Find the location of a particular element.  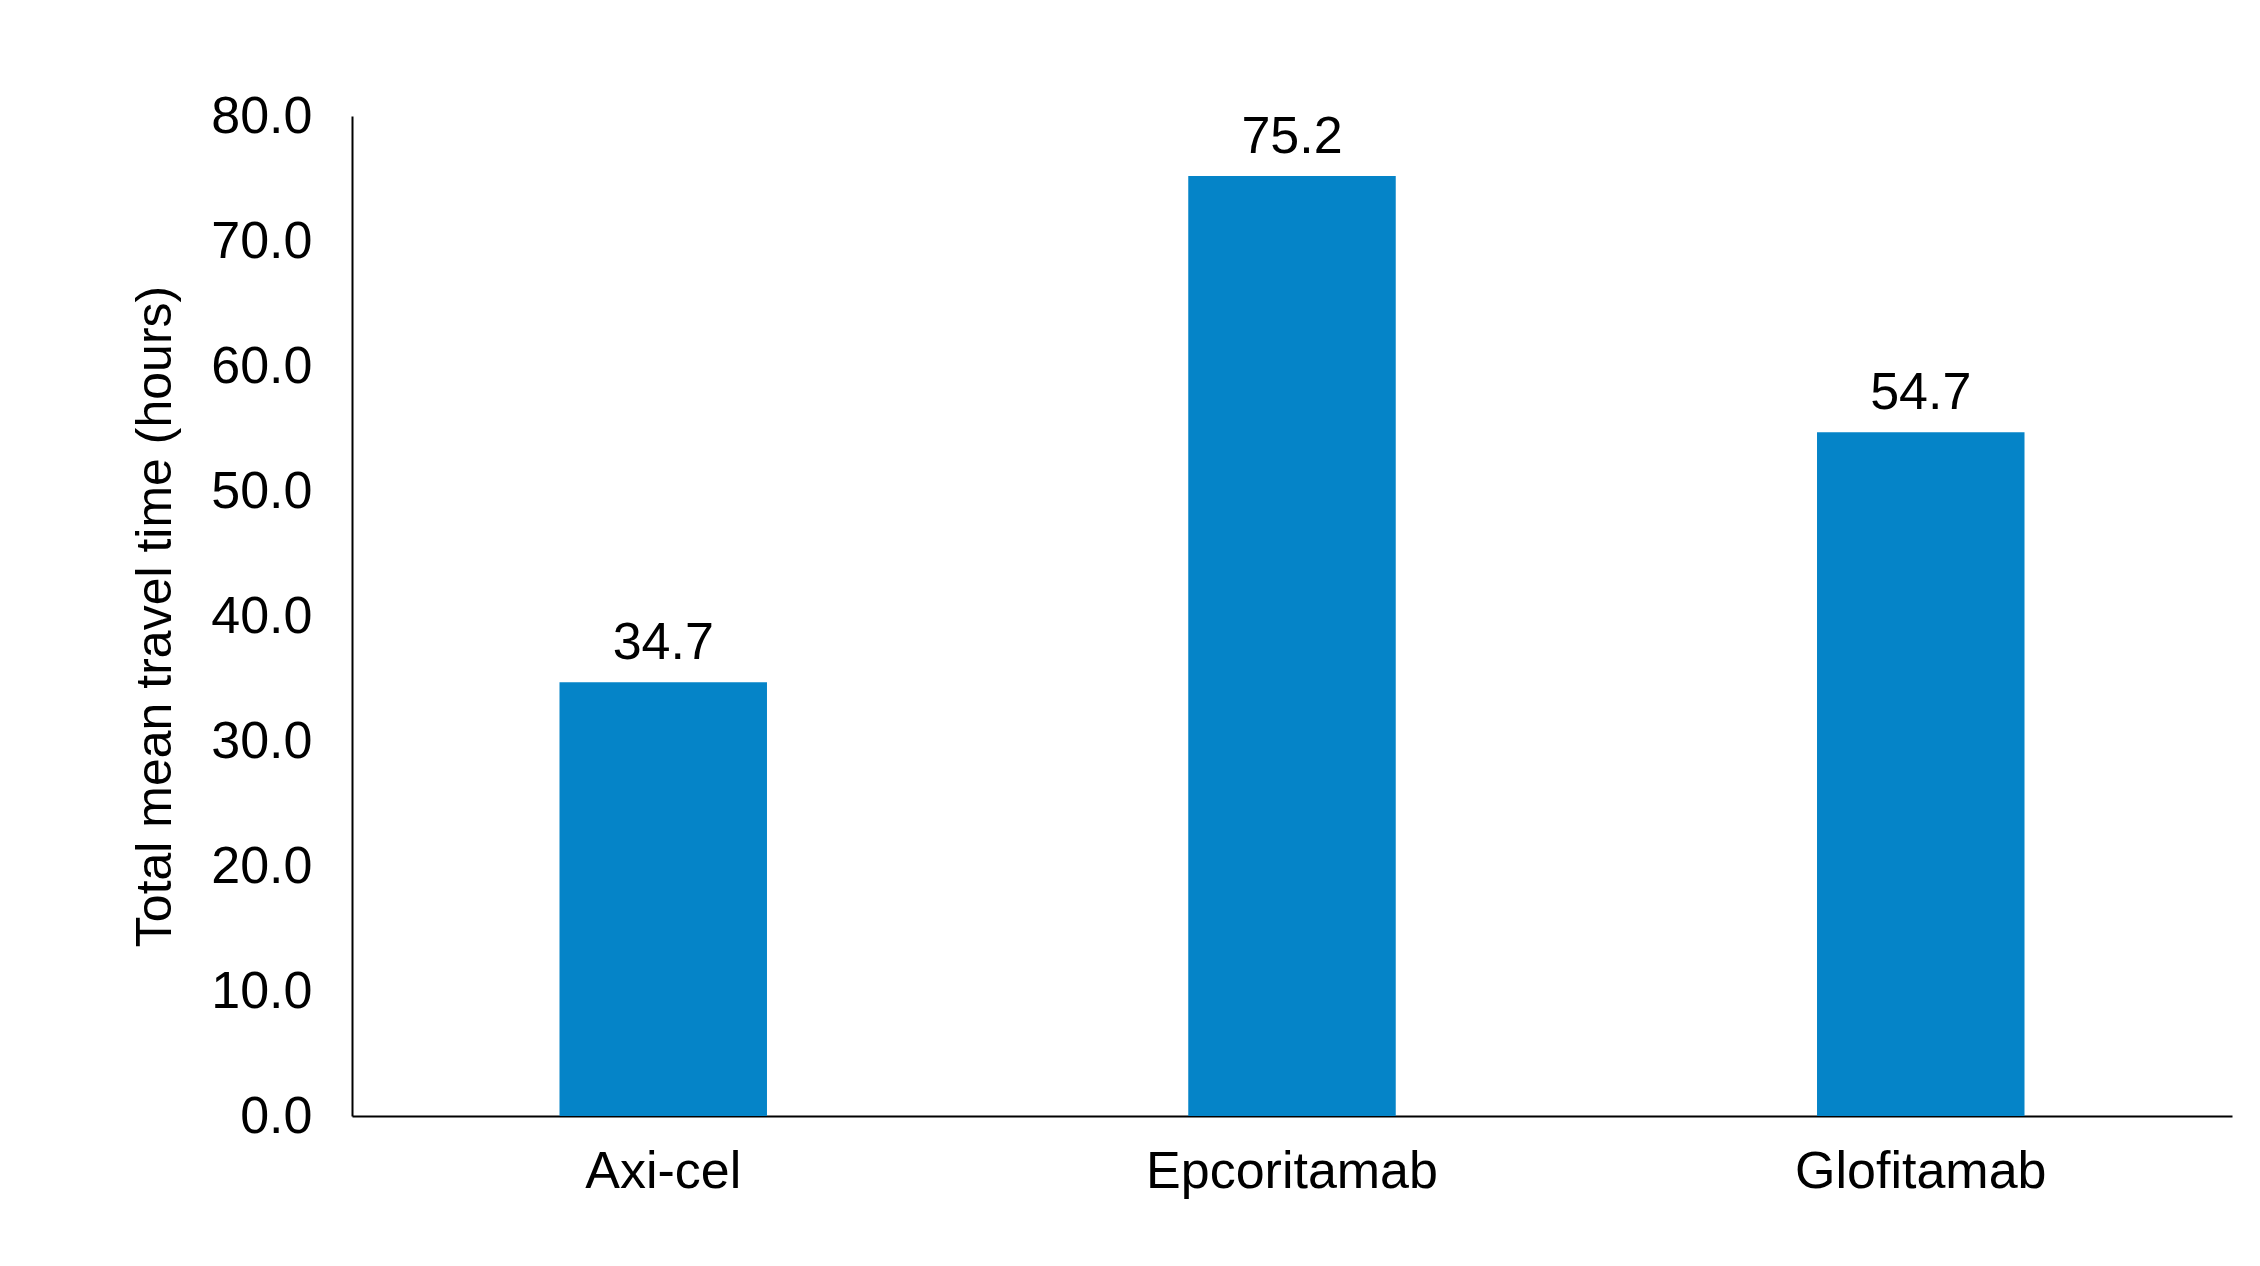

y-tick-label: 50.0 is located at coordinates (262, 489).